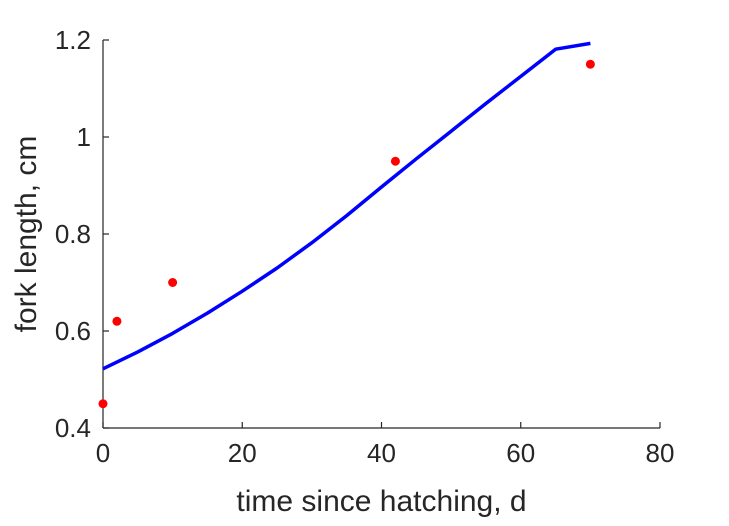 The image size is (729, 526). Describe the element at coordinates (520, 453) in the screenshot. I see `x-tick-label: 60` at that location.